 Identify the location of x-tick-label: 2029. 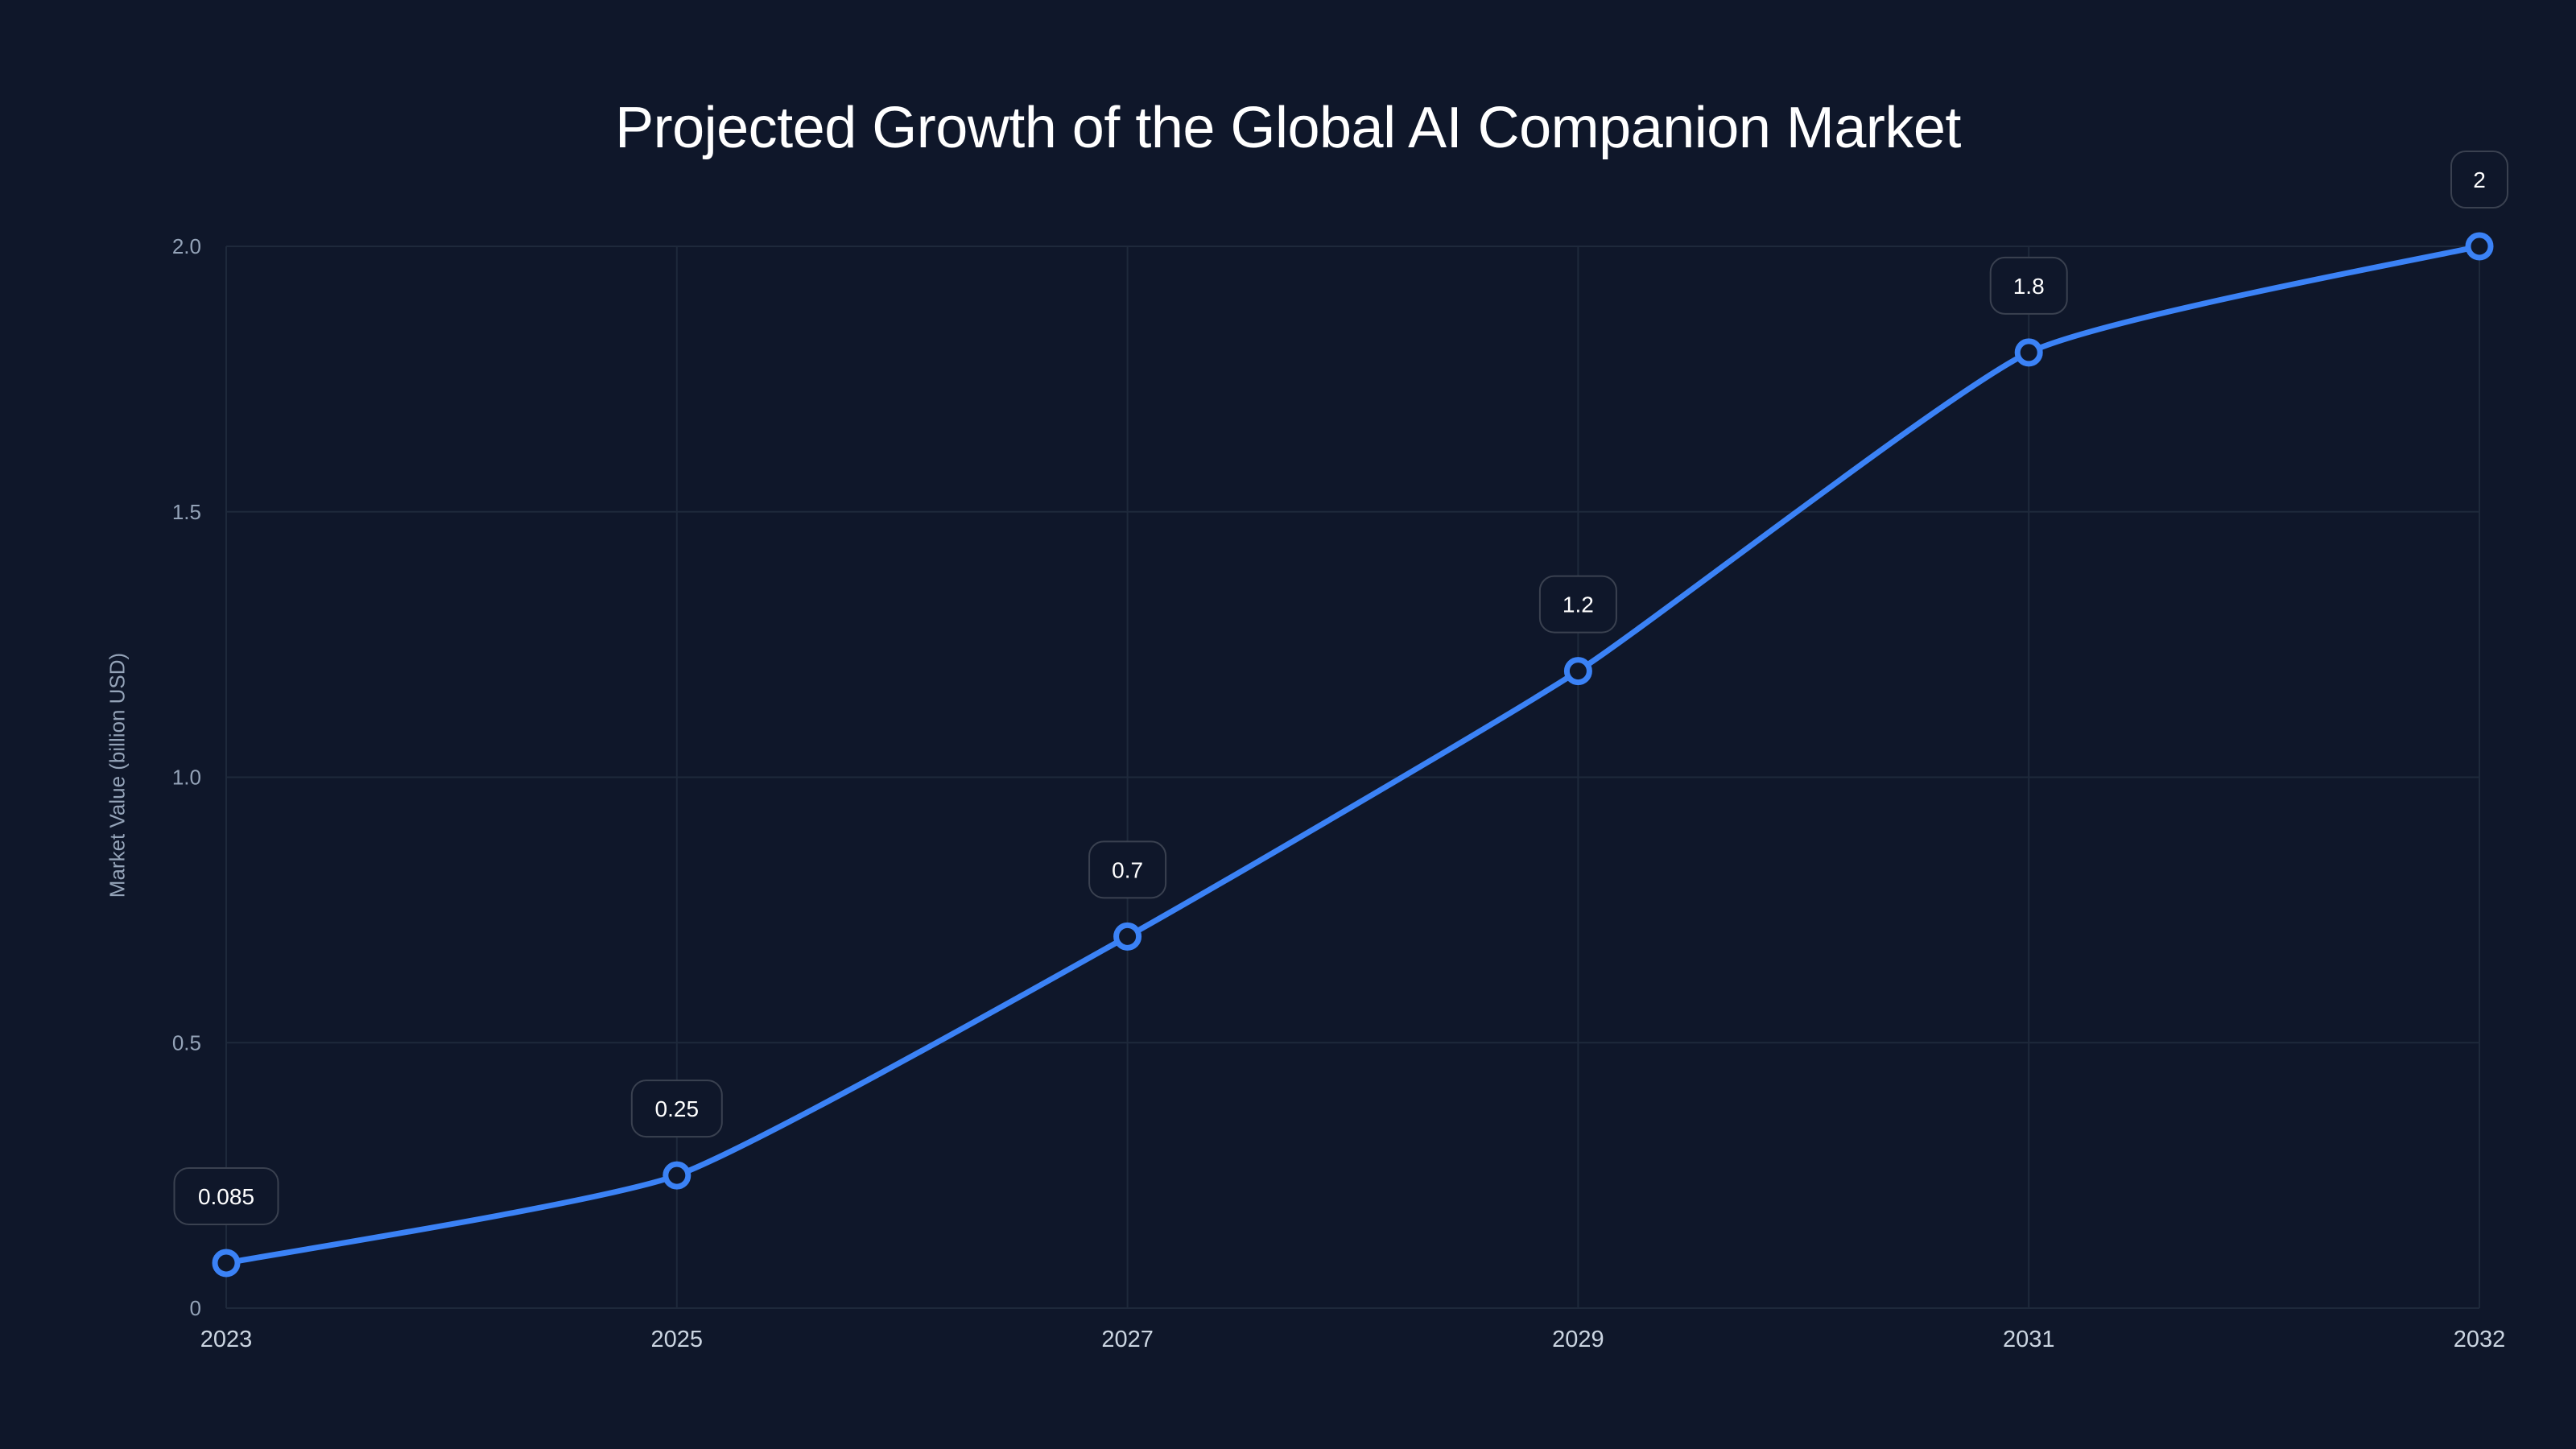
(1578, 1339).